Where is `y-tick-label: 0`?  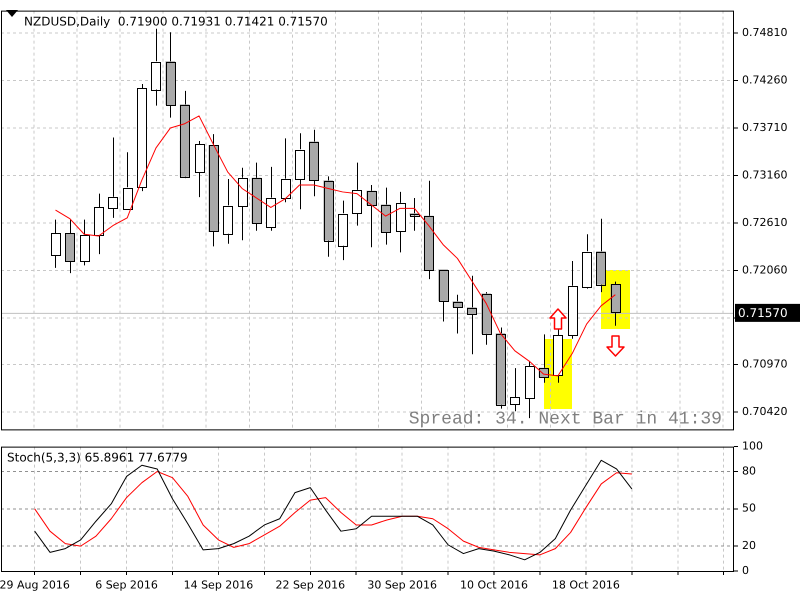
y-tick-label: 0 is located at coordinates (745, 570).